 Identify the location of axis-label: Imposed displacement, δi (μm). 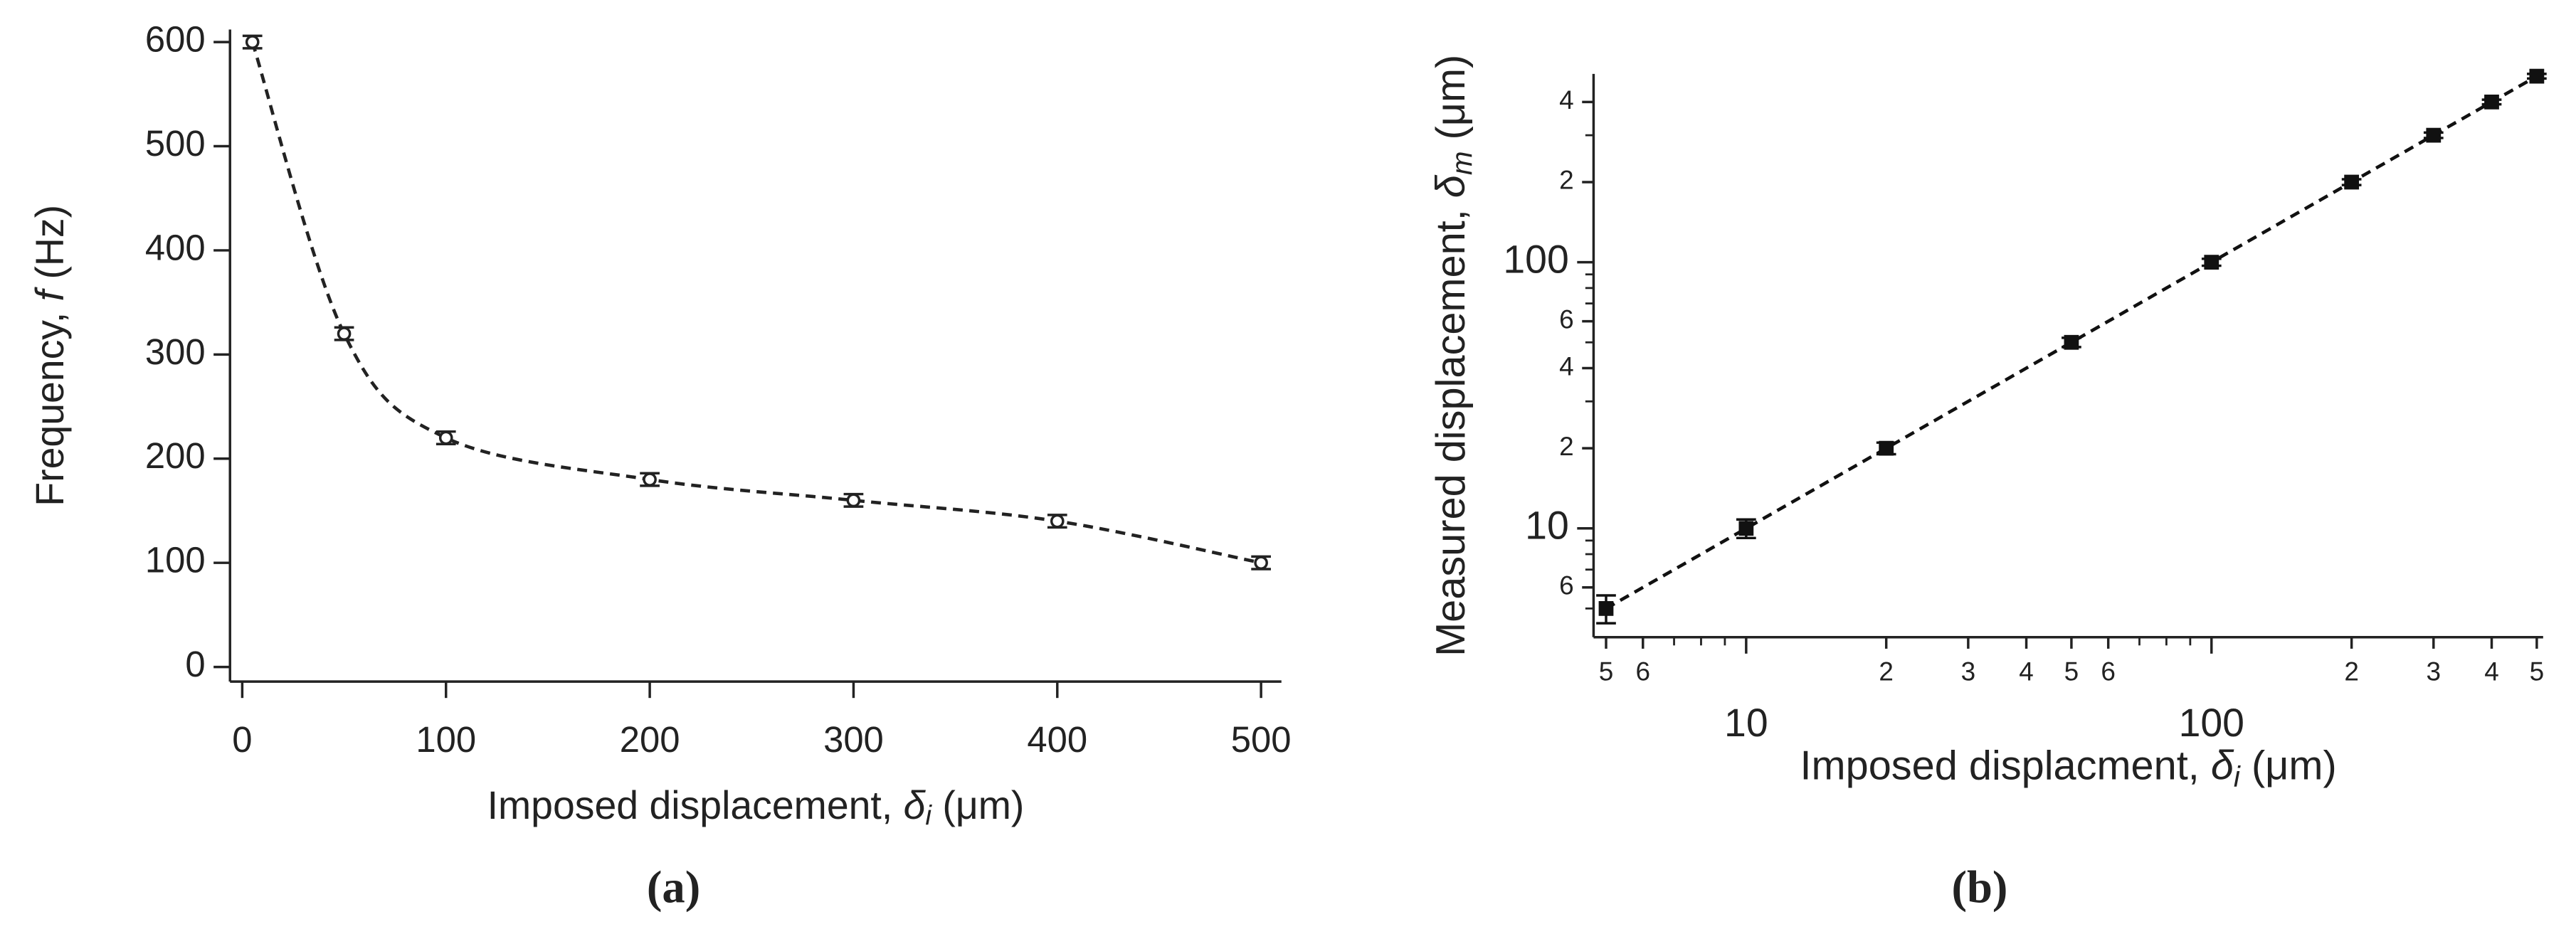
(756, 807).